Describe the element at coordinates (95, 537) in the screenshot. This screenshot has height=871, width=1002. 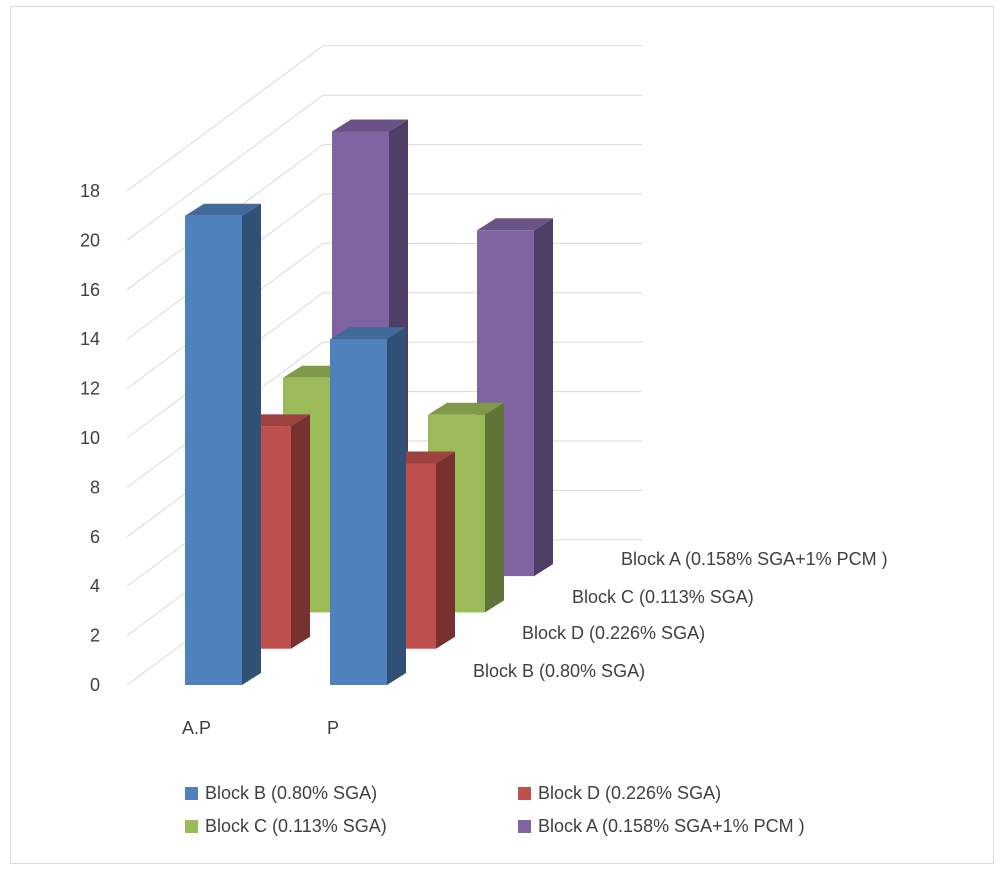
I see `y-tick-label: 6` at that location.